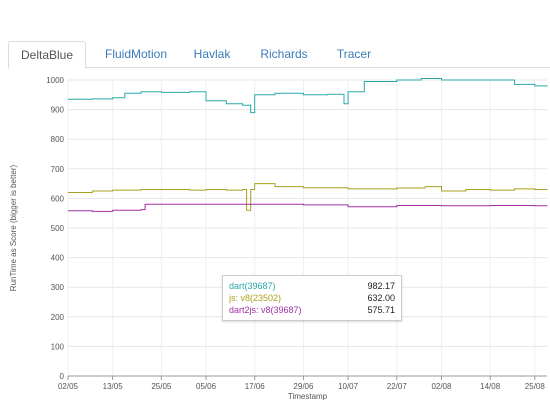  What do you see at coordinates (252, 286) in the screenshot?
I see `tooltip-series-name: dart(39687)` at bounding box center [252, 286].